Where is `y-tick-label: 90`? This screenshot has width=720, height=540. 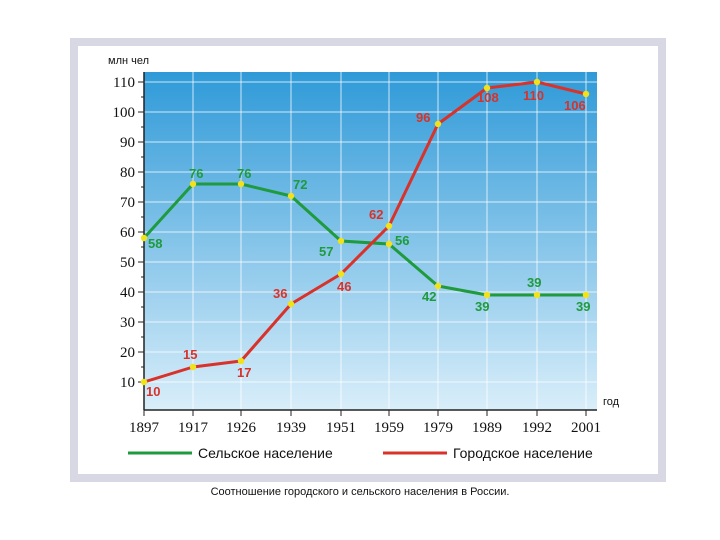
y-tick-label: 90 is located at coordinates (127, 143).